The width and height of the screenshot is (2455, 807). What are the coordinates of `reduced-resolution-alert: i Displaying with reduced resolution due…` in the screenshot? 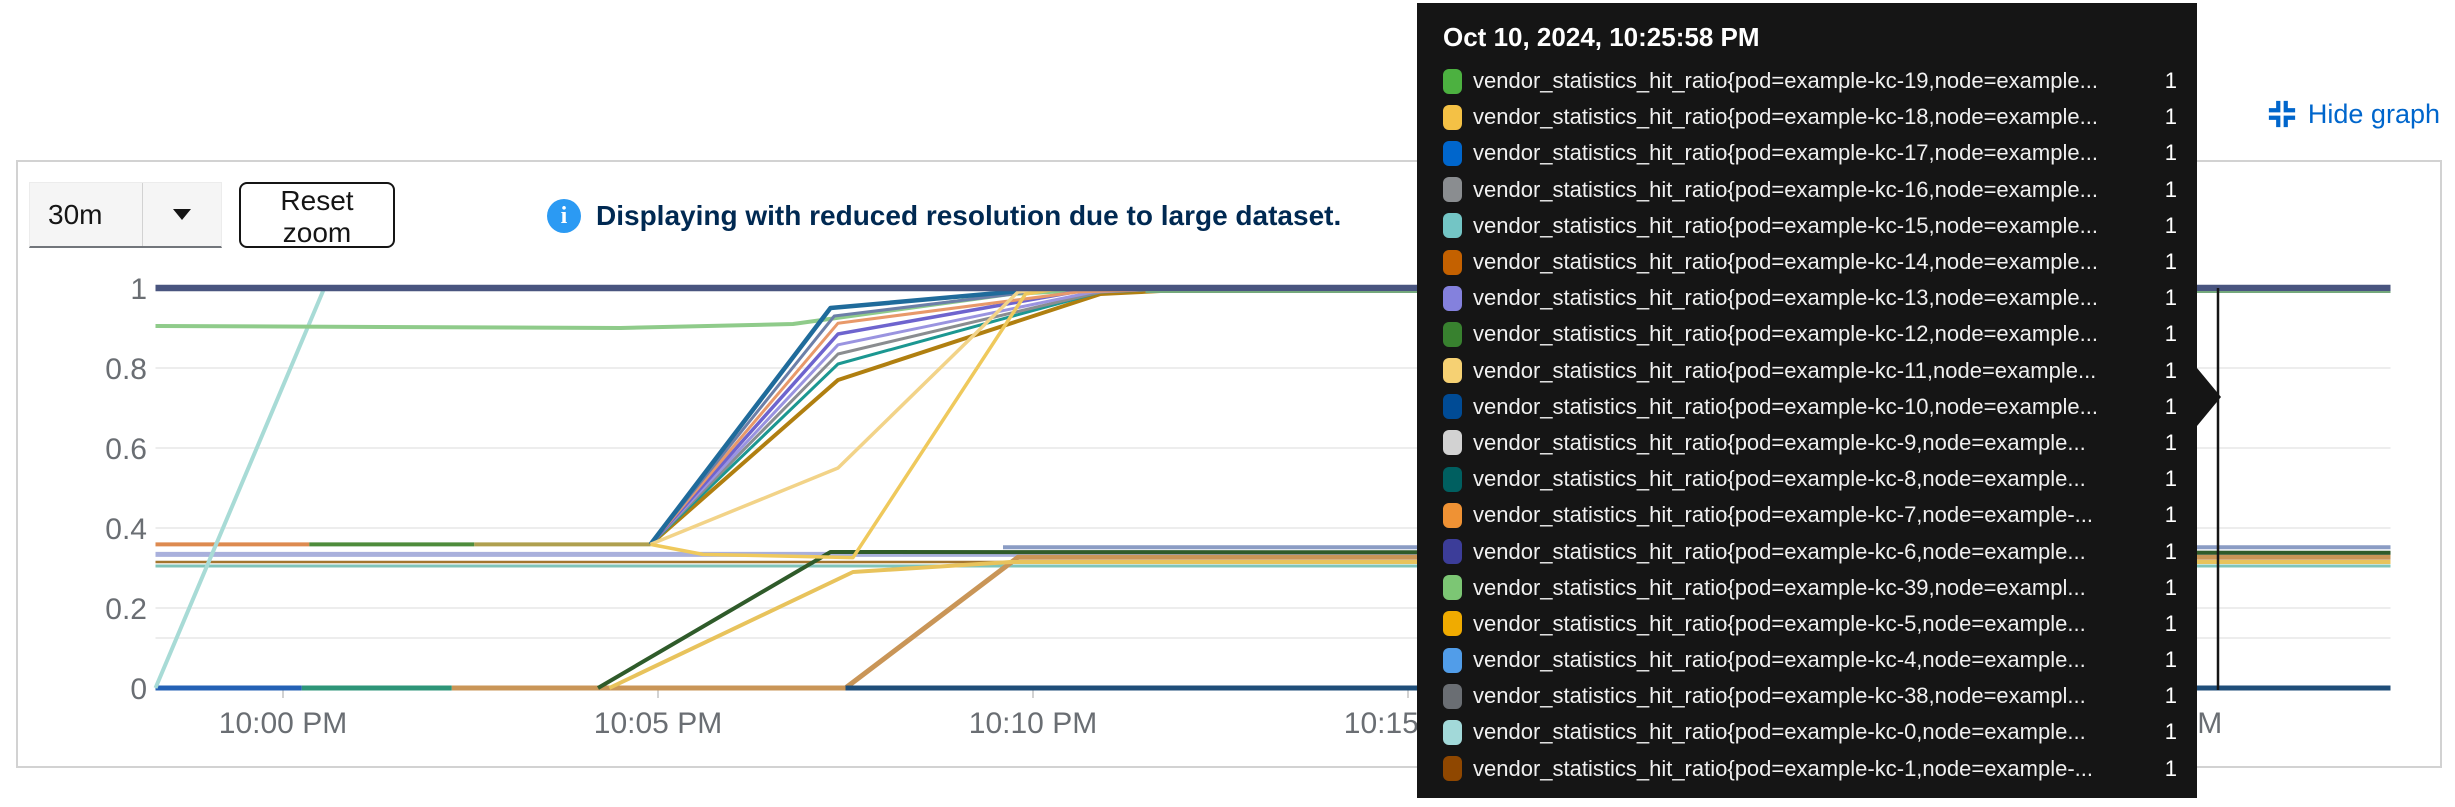 It's located at (944, 216).